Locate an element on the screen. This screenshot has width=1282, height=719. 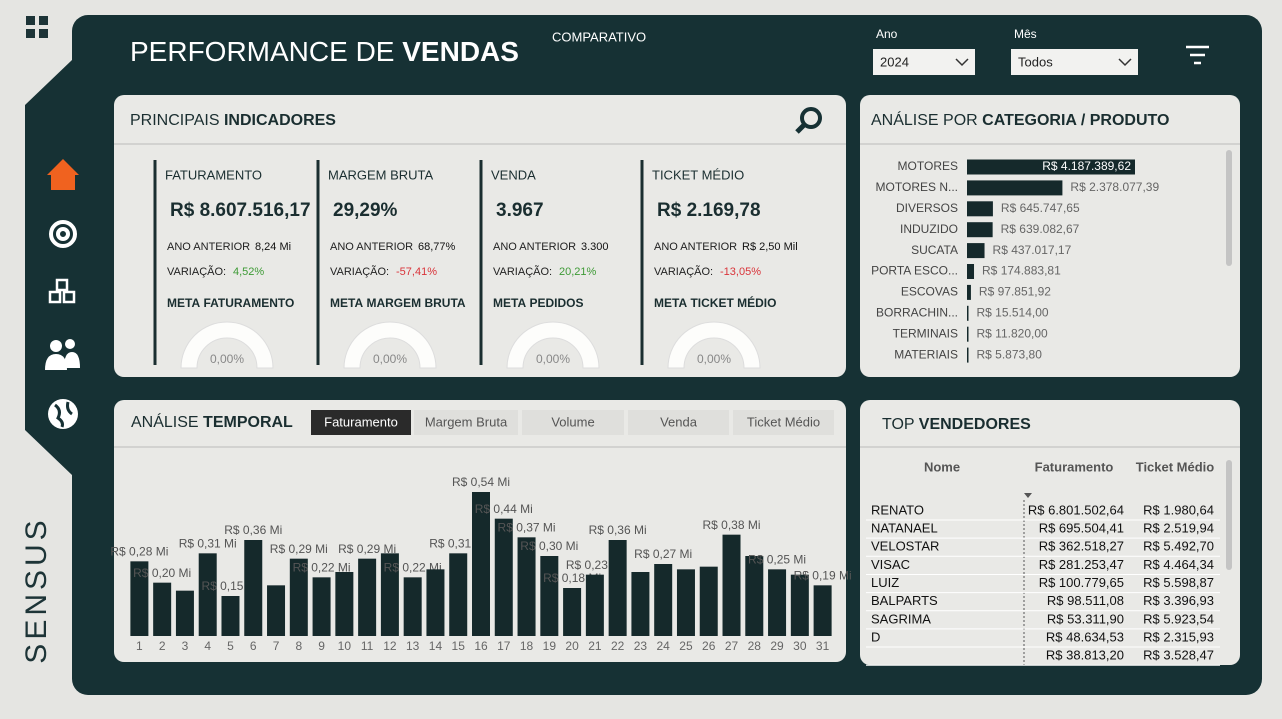
x-tick-label: 9 is located at coordinates (321, 646).